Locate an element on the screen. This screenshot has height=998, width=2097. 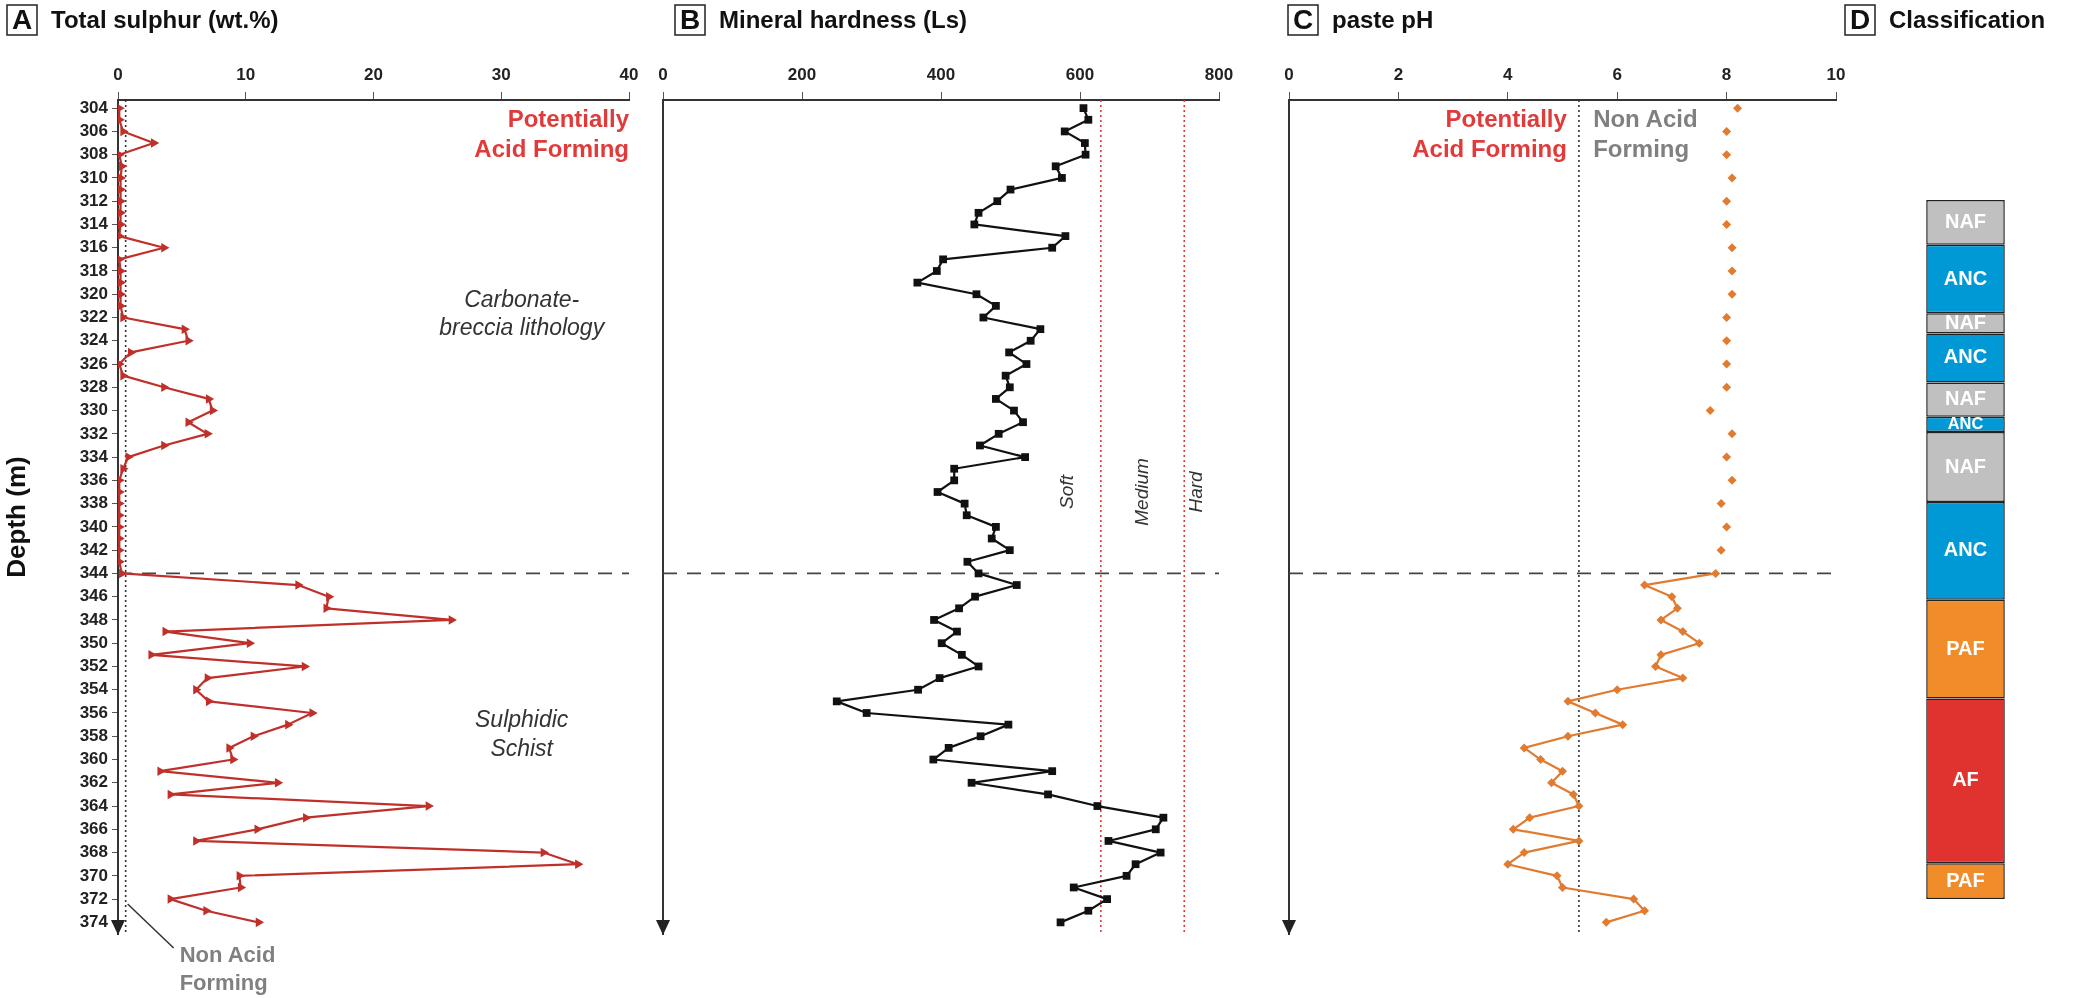
x-axis-title: paste pH is located at coordinates (1383, 19).